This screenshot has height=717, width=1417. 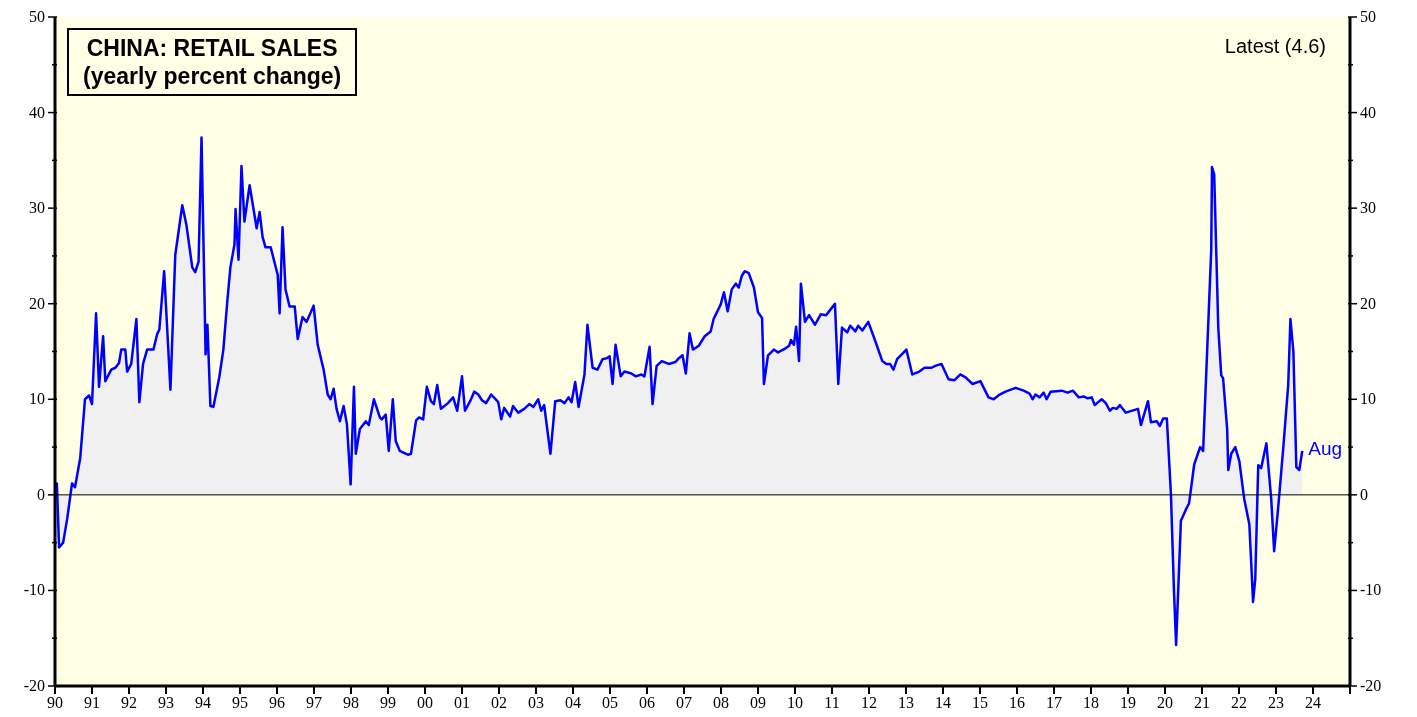 What do you see at coordinates (1275, 46) in the screenshot?
I see `annotation: Latest (4.6)` at bounding box center [1275, 46].